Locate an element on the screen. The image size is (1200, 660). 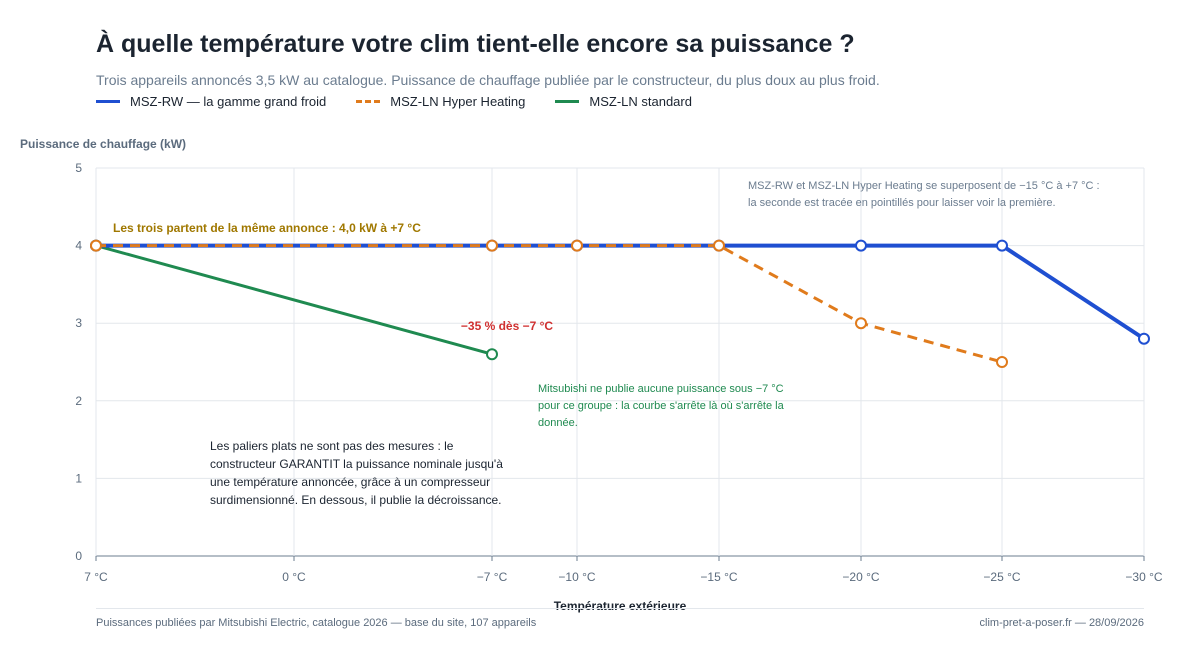
legend-swatch-ln-std is located at coordinates (567, 101).